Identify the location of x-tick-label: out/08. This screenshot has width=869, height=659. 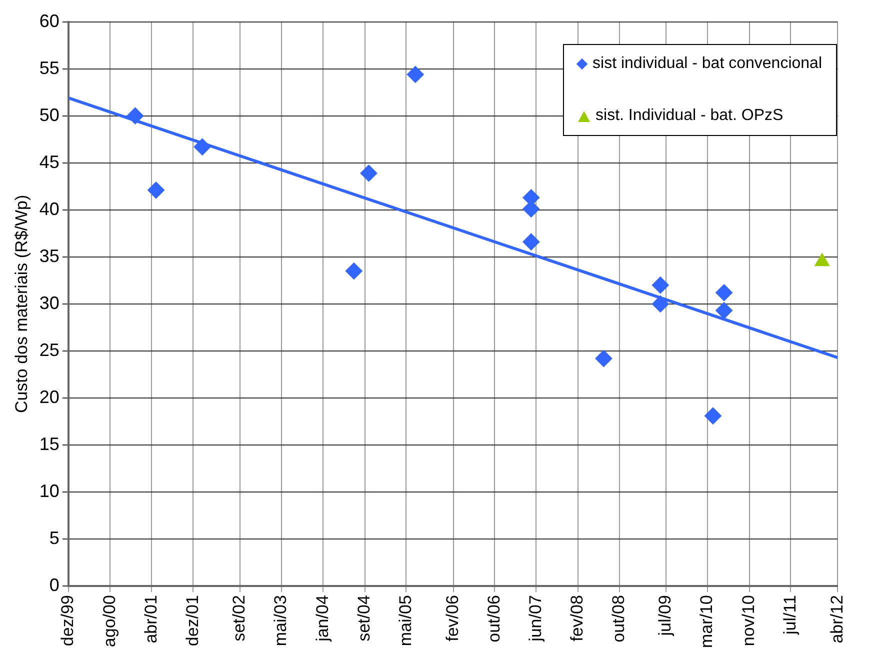
(618, 618).